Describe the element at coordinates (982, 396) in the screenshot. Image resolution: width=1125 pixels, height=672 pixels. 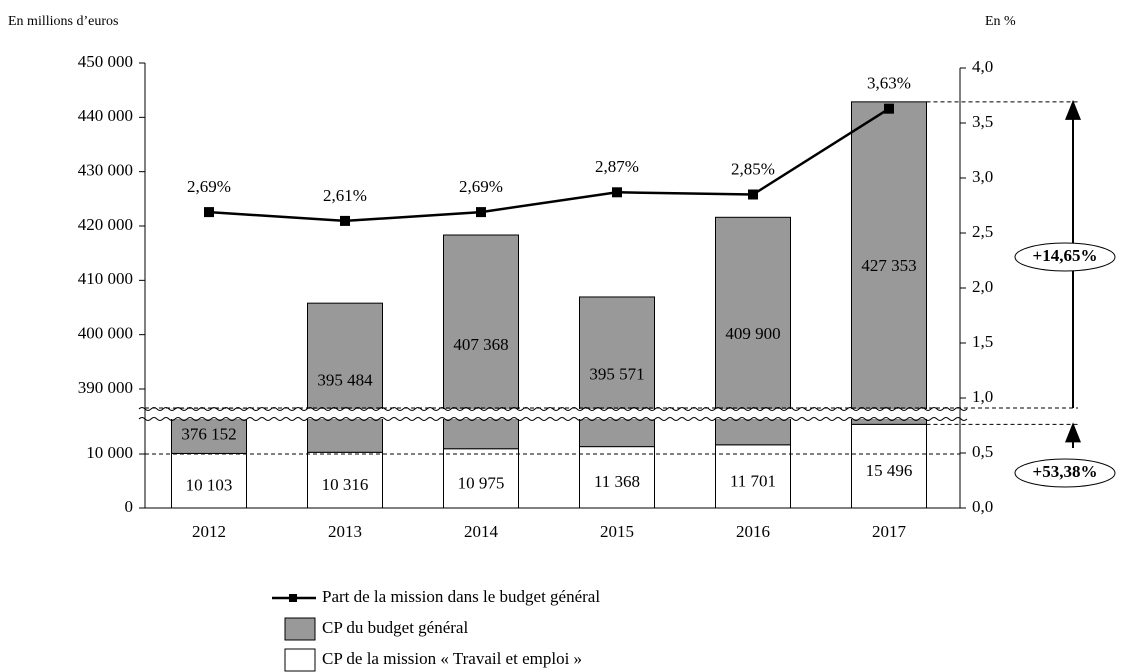
I see `y2-tick-label: 1,0` at that location.